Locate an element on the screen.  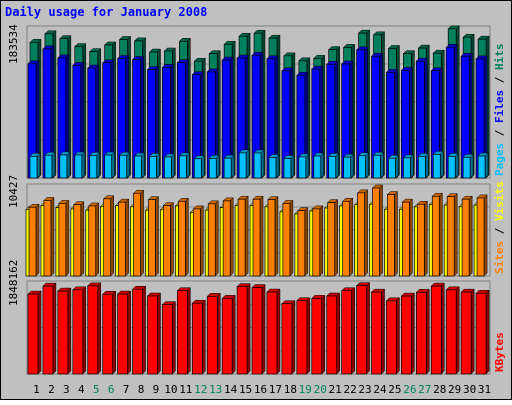
bar-kbytes-day-3-face is located at coordinates (63, 332).